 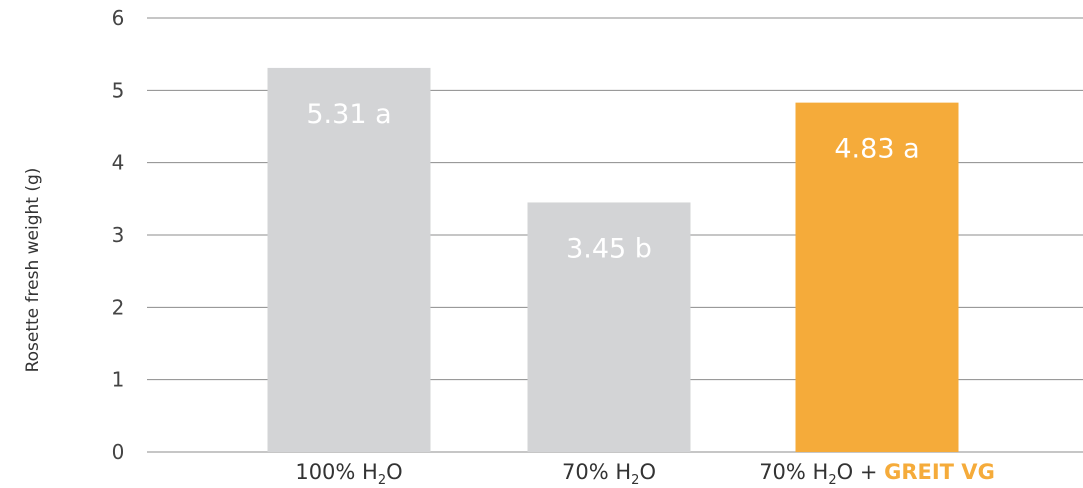 What do you see at coordinates (33, 270) in the screenshot?
I see `y-axis-label: Rosette fresh weight (g)` at bounding box center [33, 270].